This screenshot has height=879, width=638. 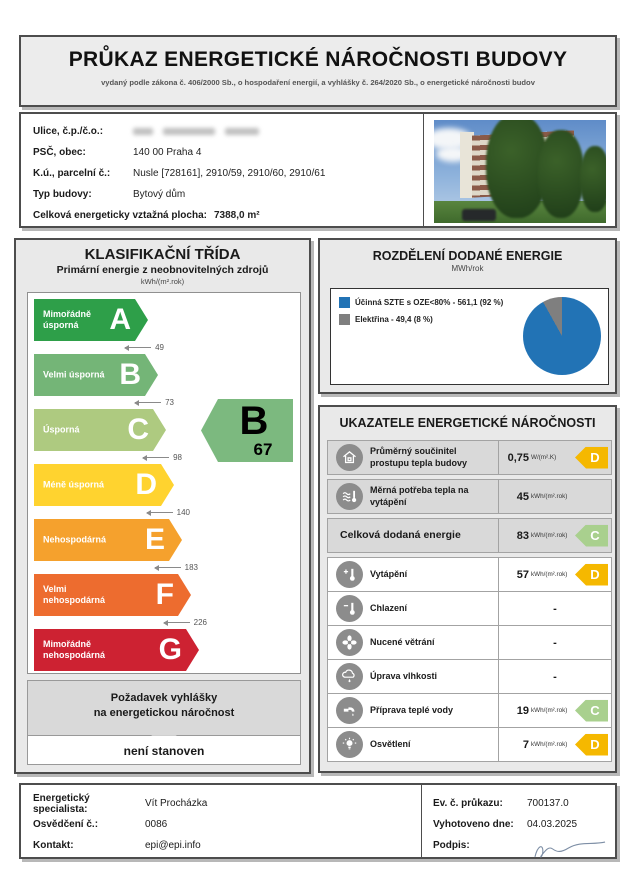 What do you see at coordinates (159, 194) in the screenshot?
I see `field-building-type-value: Bytový dům` at bounding box center [159, 194].